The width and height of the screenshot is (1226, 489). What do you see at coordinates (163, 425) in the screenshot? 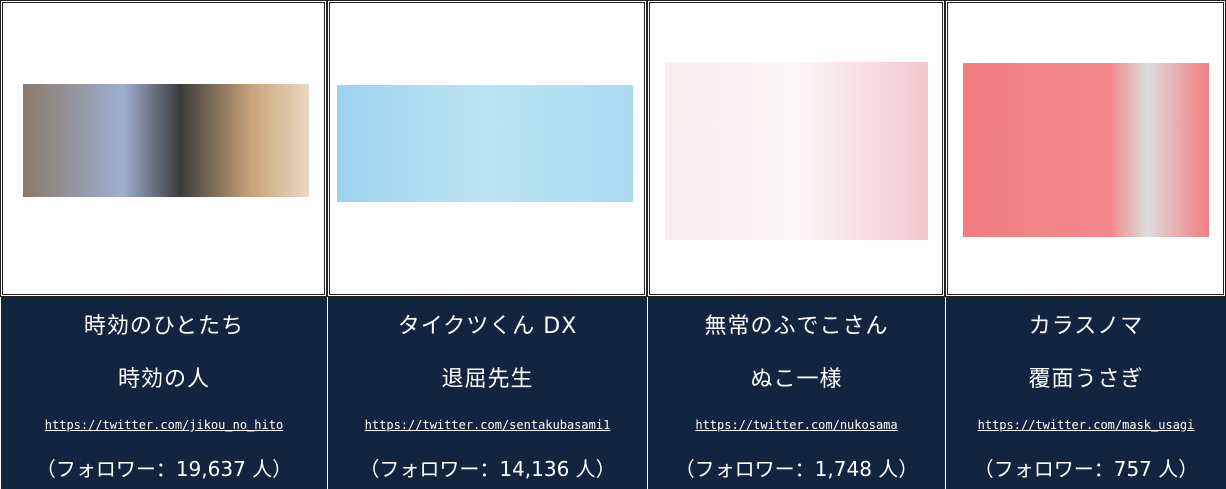
I see `link: https://twitter.com/jikou_no_hito` at bounding box center [163, 425].